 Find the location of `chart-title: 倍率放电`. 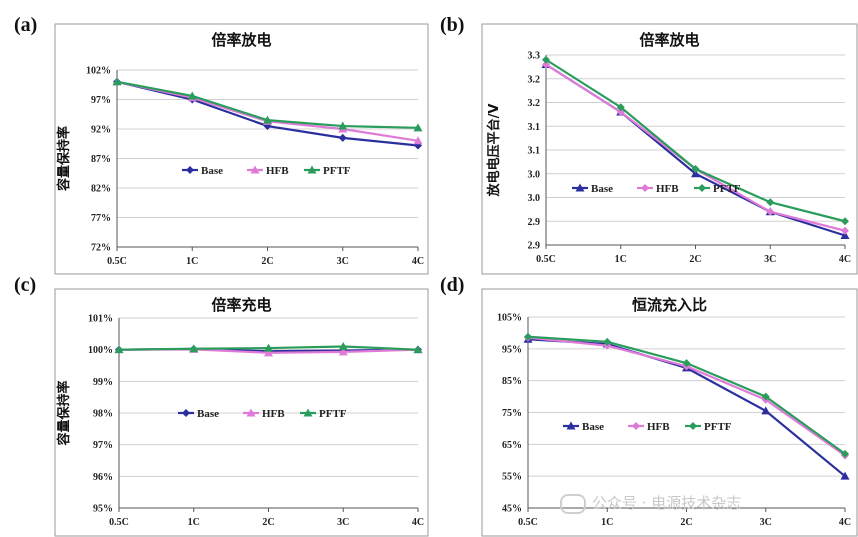

chart-title: 倍率放电 is located at coordinates (241, 40).